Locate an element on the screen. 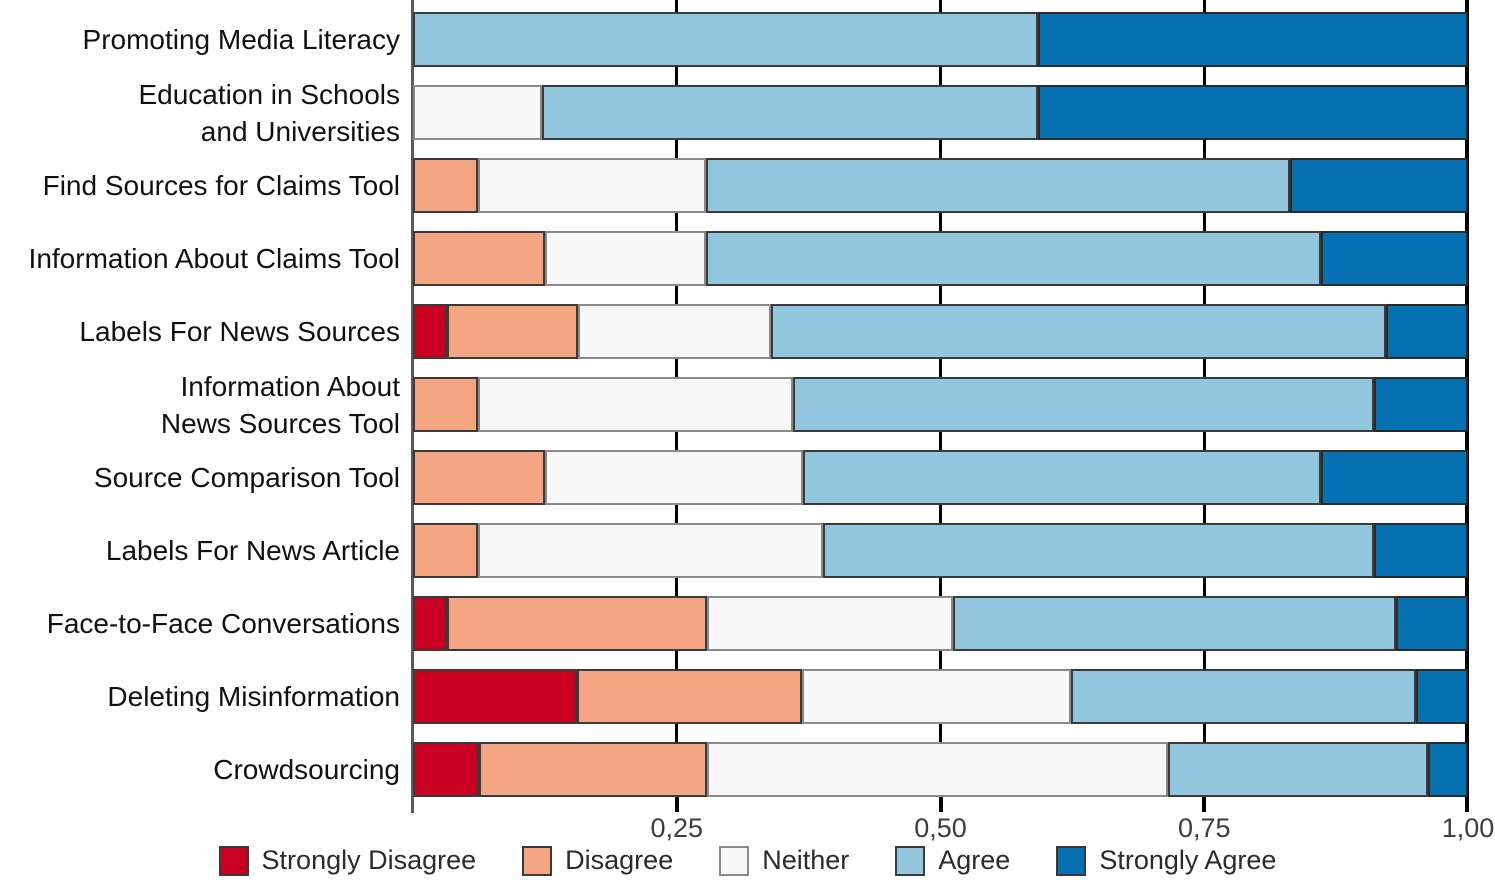 The width and height of the screenshot is (1495, 886). bar-row-find-sources-for-claims-tool is located at coordinates (940, 185).